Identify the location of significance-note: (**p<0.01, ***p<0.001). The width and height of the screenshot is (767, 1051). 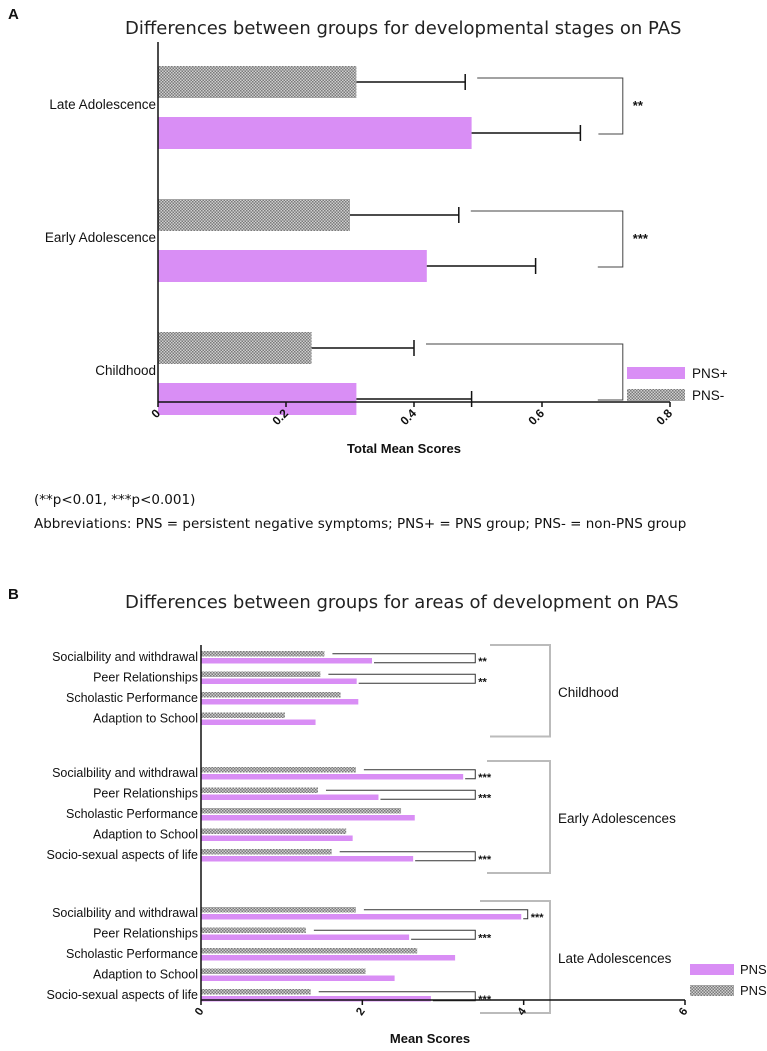
(115, 500).